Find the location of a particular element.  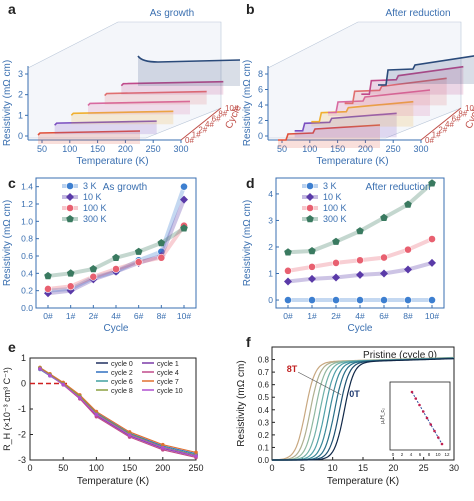

legend-label: 3 K is located at coordinates (330, 186).